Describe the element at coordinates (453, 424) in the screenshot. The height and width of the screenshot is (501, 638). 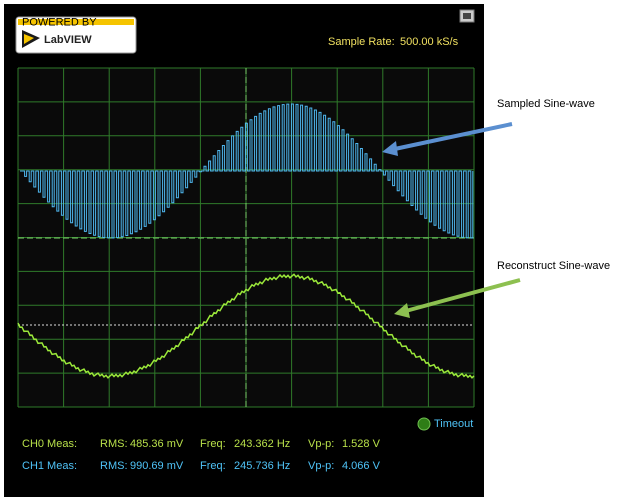
I see `timeout-label: Timeout` at that location.